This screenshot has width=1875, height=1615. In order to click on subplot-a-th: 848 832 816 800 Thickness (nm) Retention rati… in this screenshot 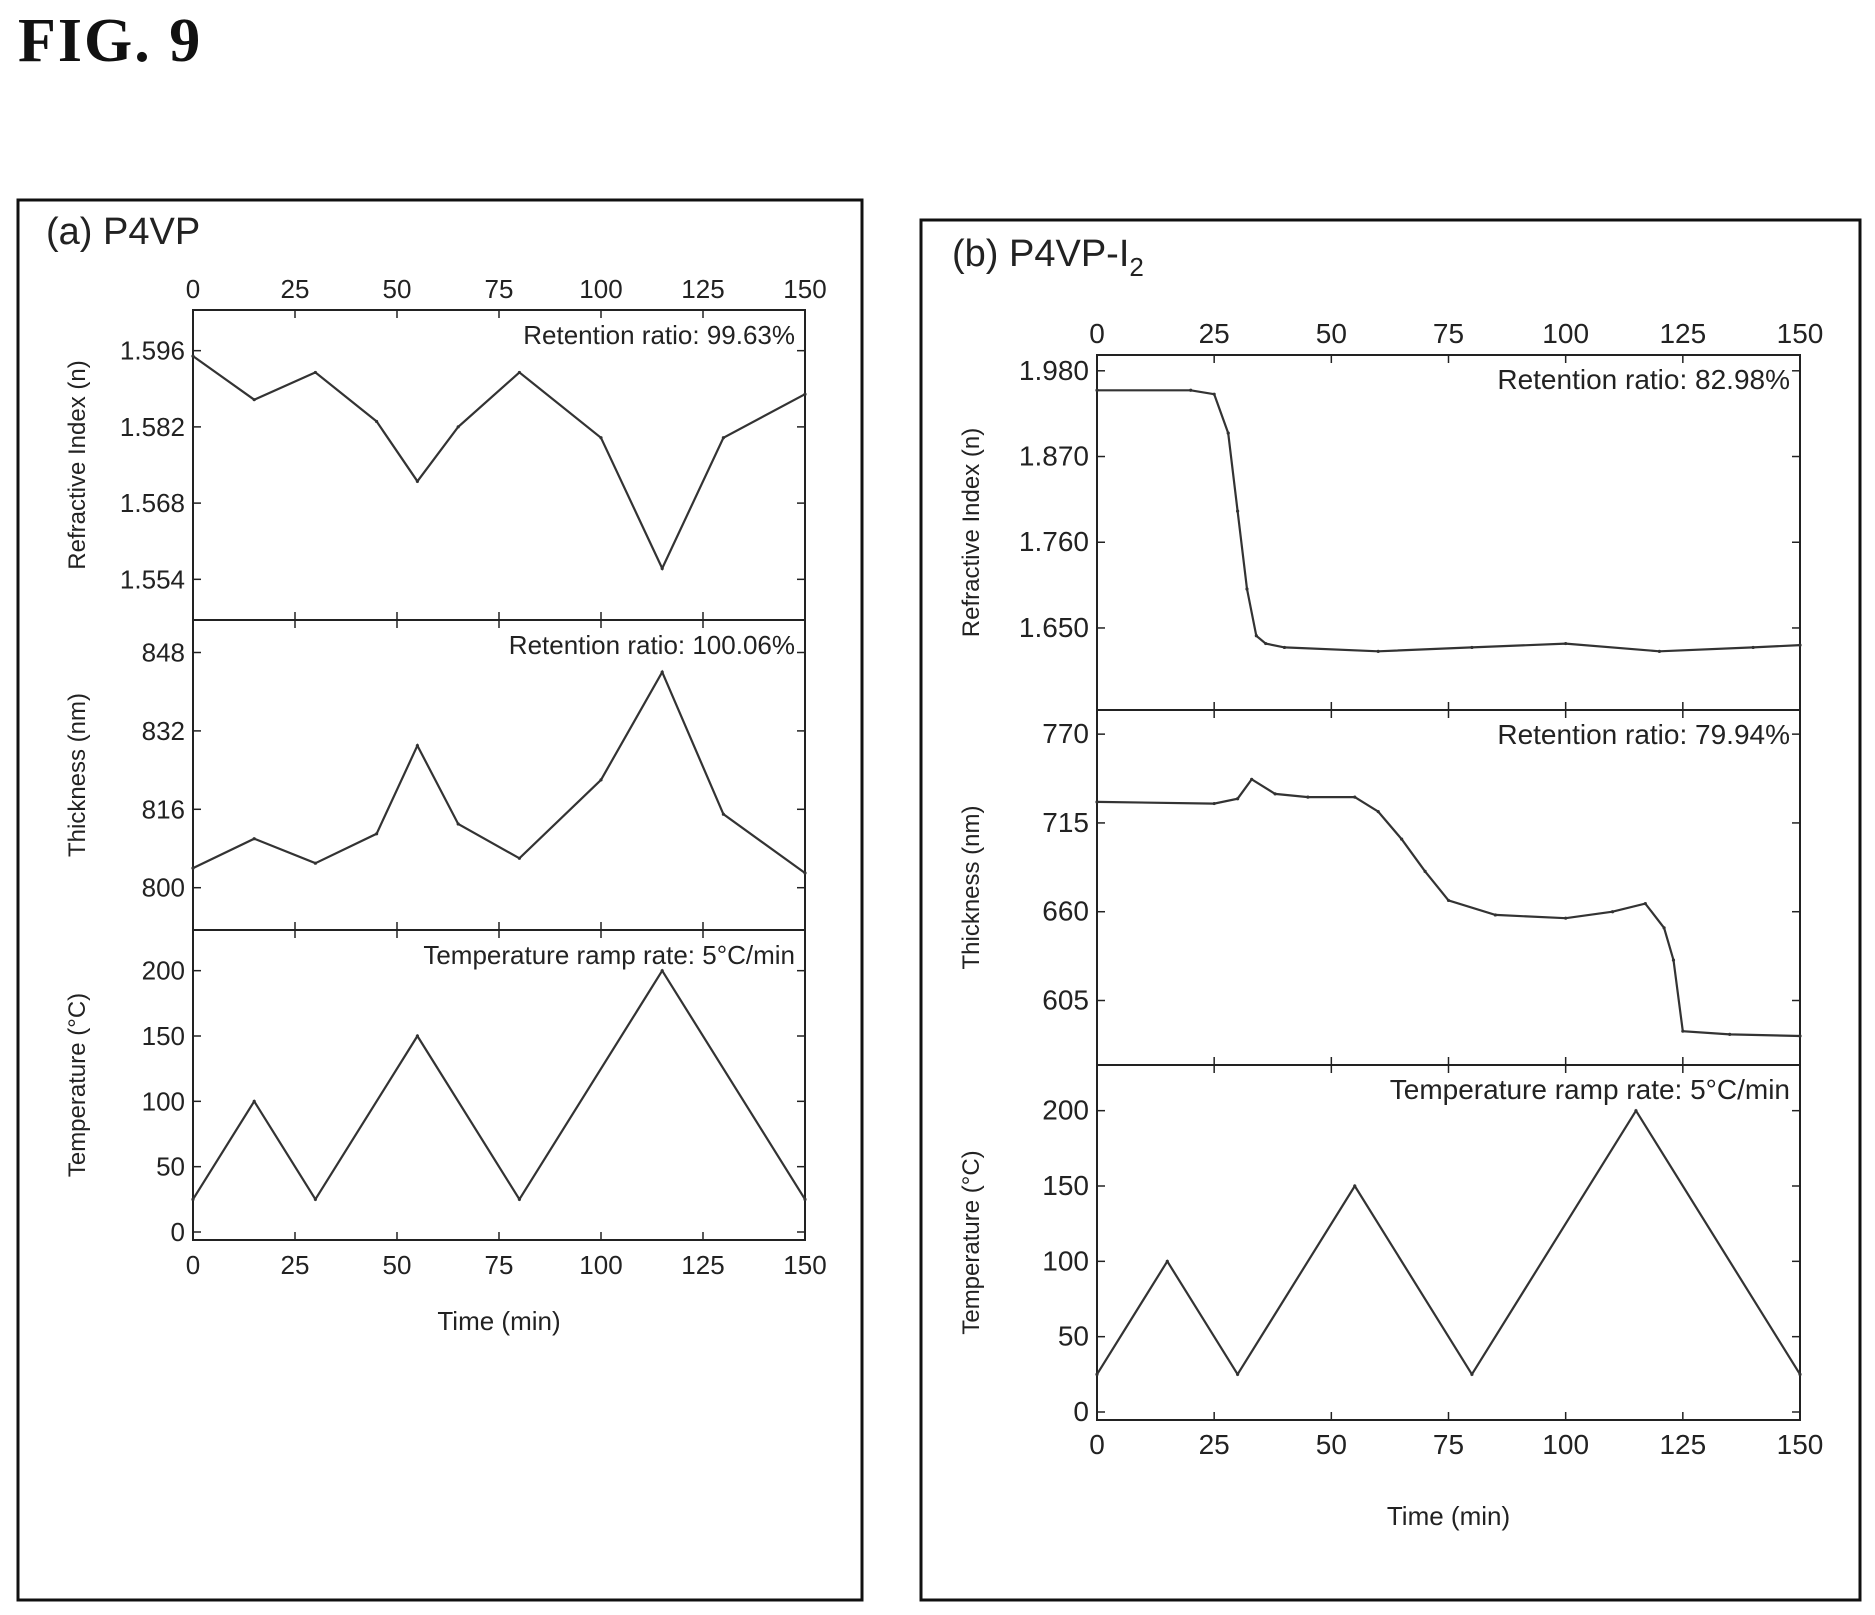, I will do `click(435, 775)`.